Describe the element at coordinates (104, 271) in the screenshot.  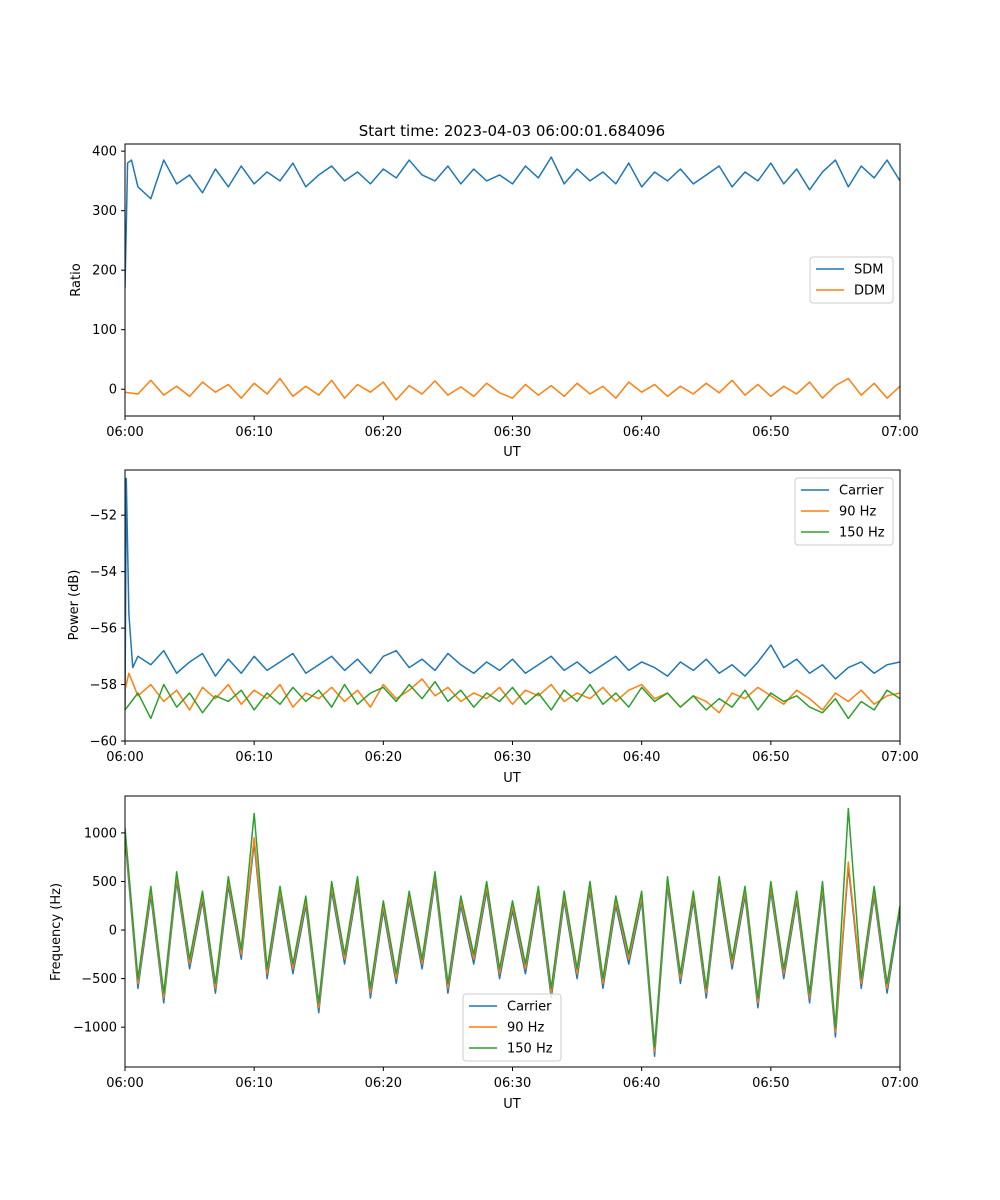
I see `ratio-y-tick-label: 200` at that location.